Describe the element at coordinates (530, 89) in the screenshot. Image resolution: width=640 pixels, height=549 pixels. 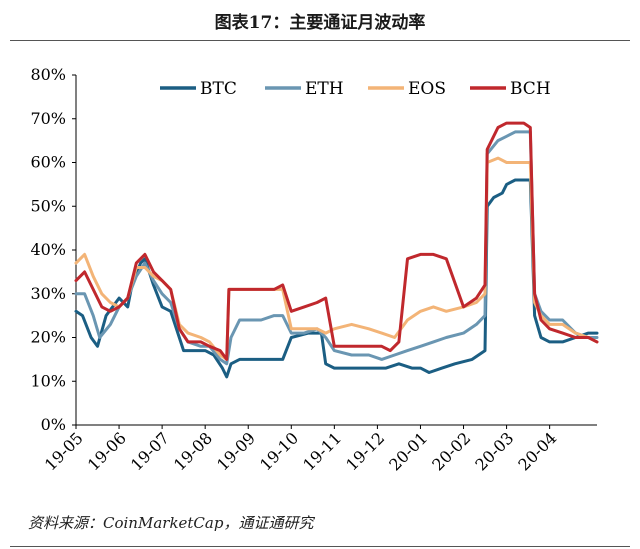
I see `legend-label-bch: BCH` at that location.